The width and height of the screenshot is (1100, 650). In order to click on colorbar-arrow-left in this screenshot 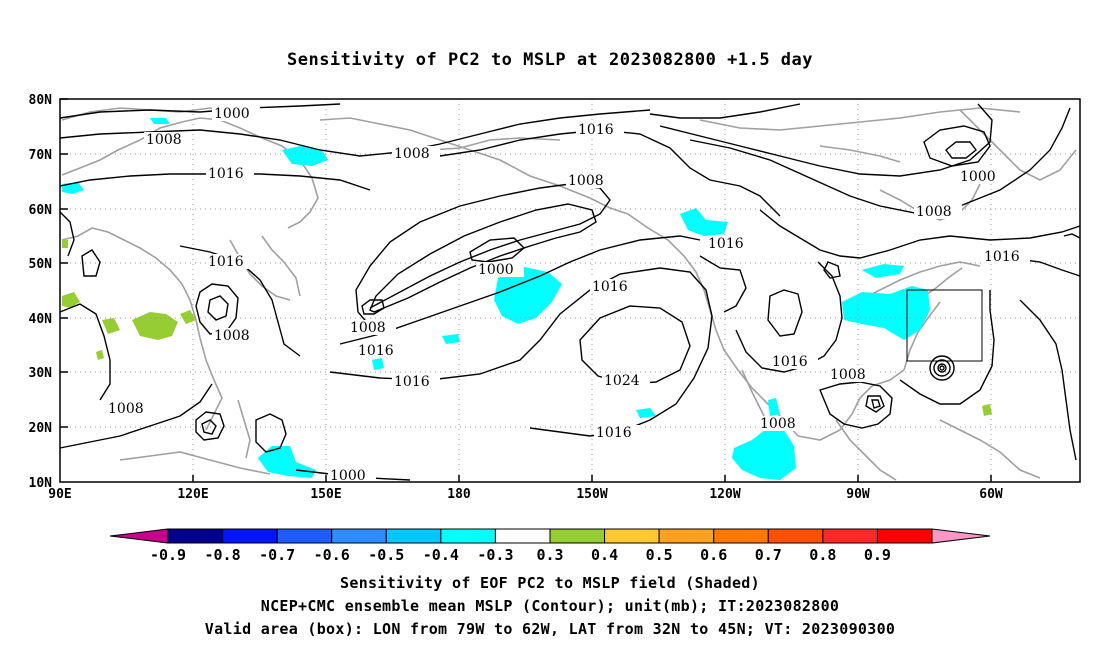, I will do `click(139, 536)`.